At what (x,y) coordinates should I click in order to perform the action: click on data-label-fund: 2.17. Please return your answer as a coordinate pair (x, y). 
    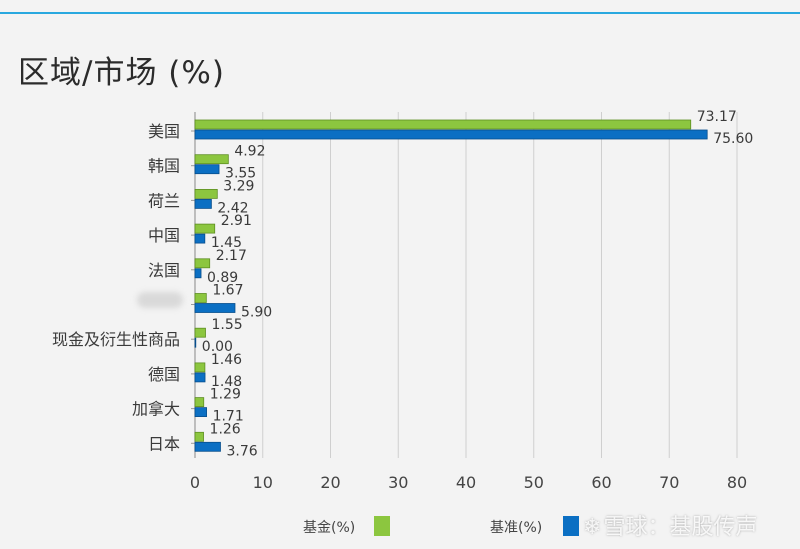
    Looking at the image, I should click on (231, 256).